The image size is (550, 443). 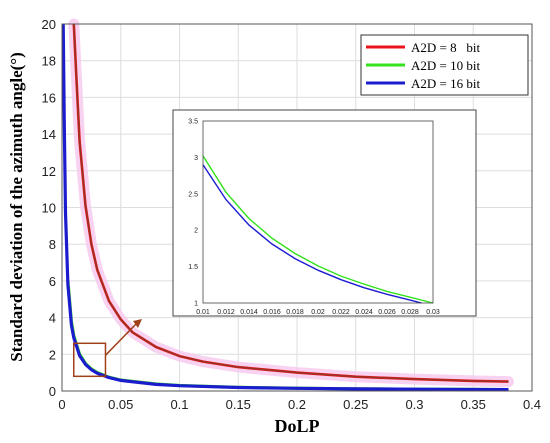 What do you see at coordinates (49, 134) in the screenshot?
I see `y-tick-label: 14` at bounding box center [49, 134].